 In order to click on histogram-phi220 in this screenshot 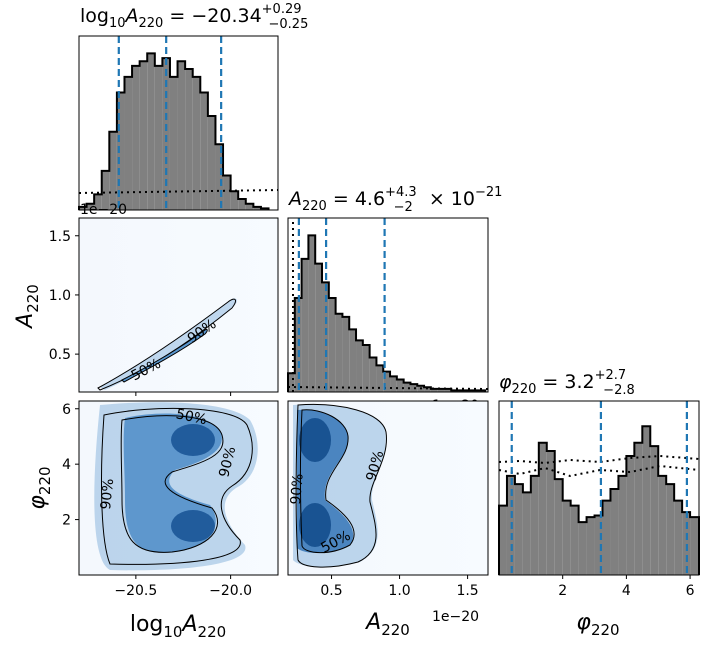, I will do `click(599, 500)`.